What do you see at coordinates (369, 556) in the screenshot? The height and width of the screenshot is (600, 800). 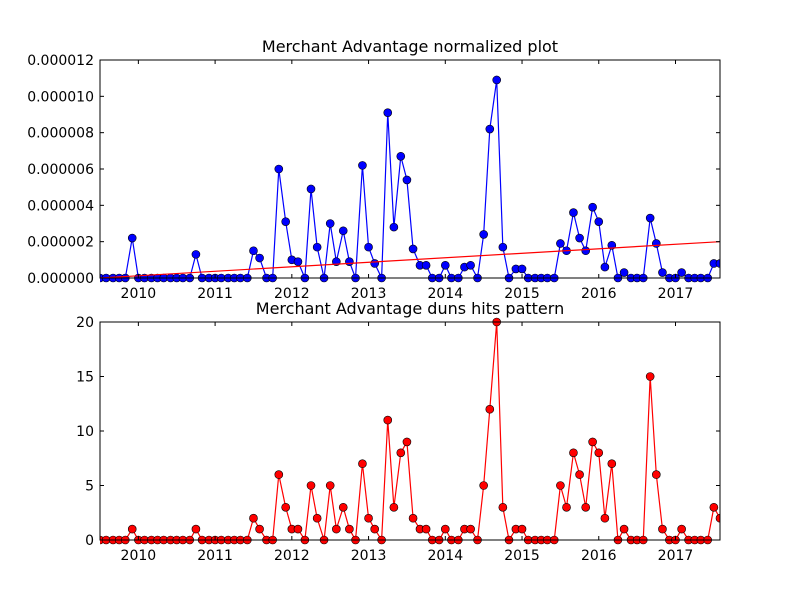 I see `duns-hits-x-tick-label: 2013` at bounding box center [369, 556].